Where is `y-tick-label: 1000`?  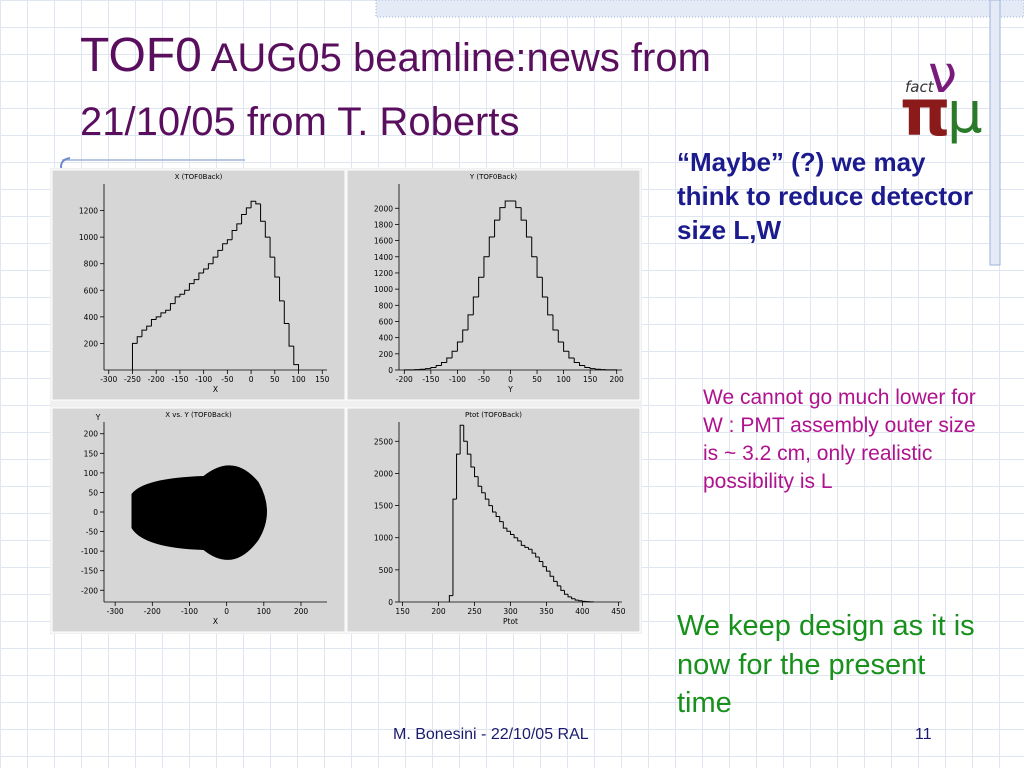 y-tick-label: 1000 is located at coordinates (383, 289).